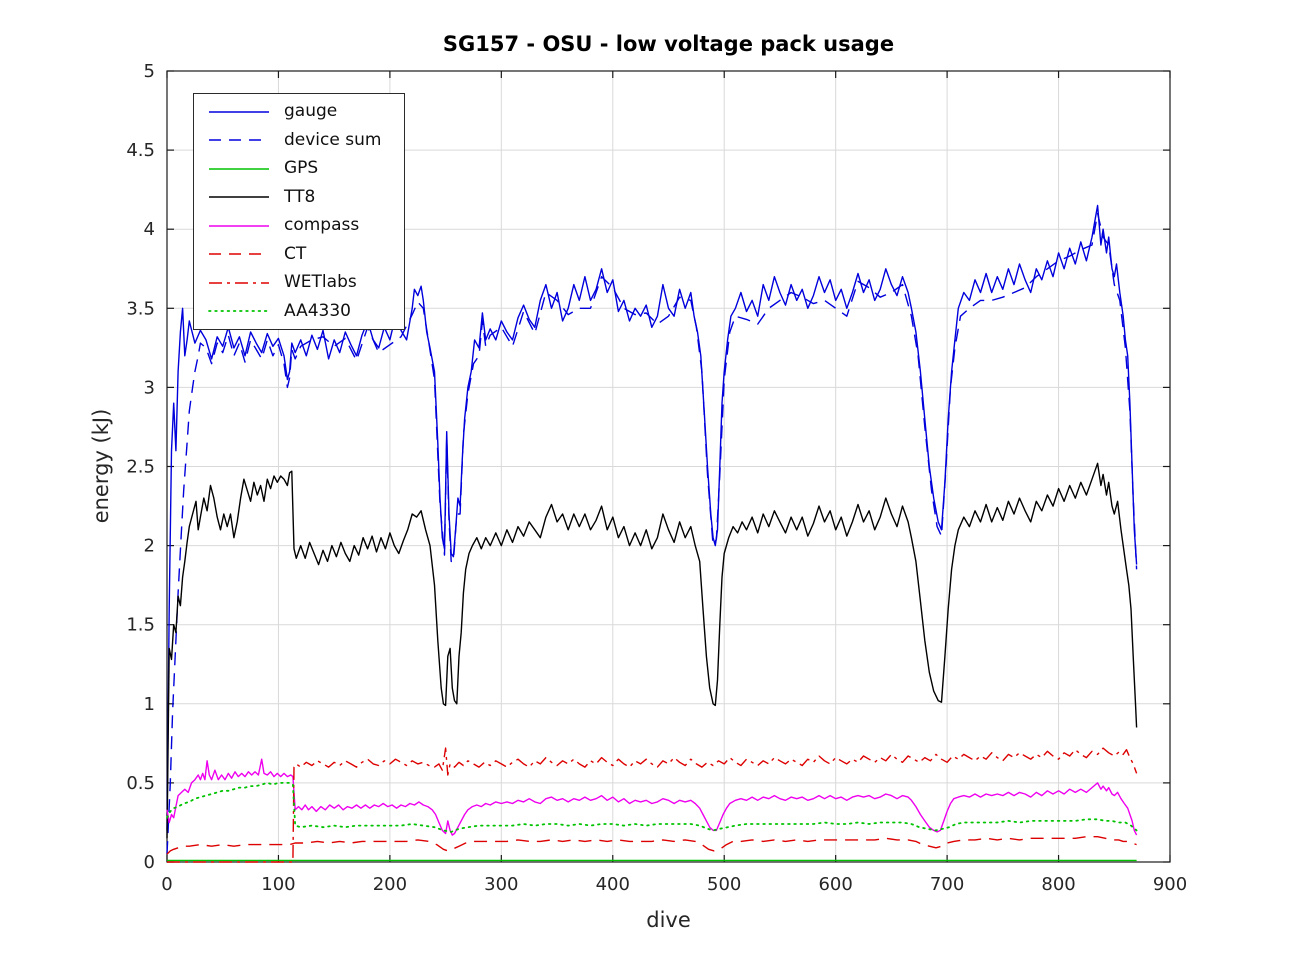  I want to click on legend-item-compass: compass, so click(299, 225).